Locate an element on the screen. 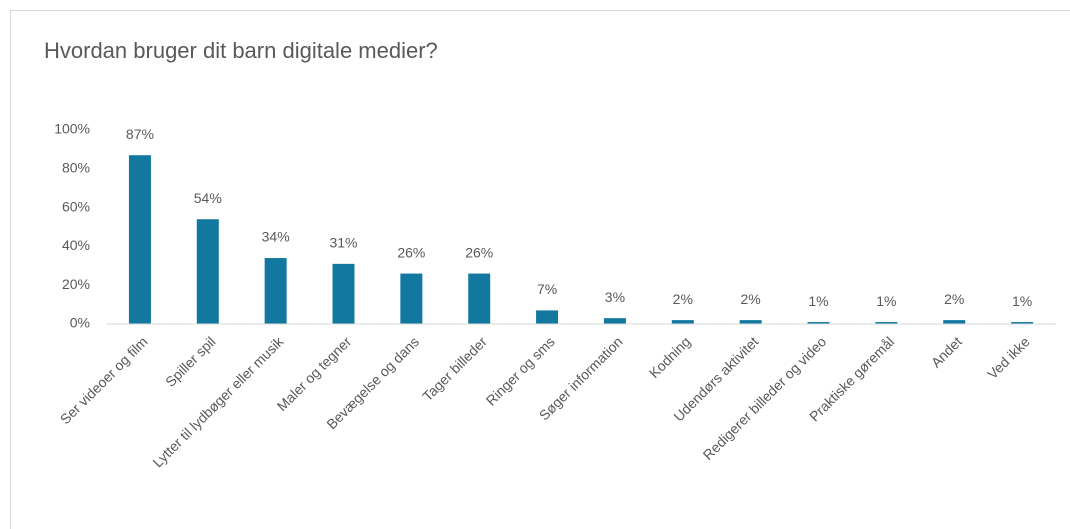  y-tick-label: 60% is located at coordinates (76, 206).